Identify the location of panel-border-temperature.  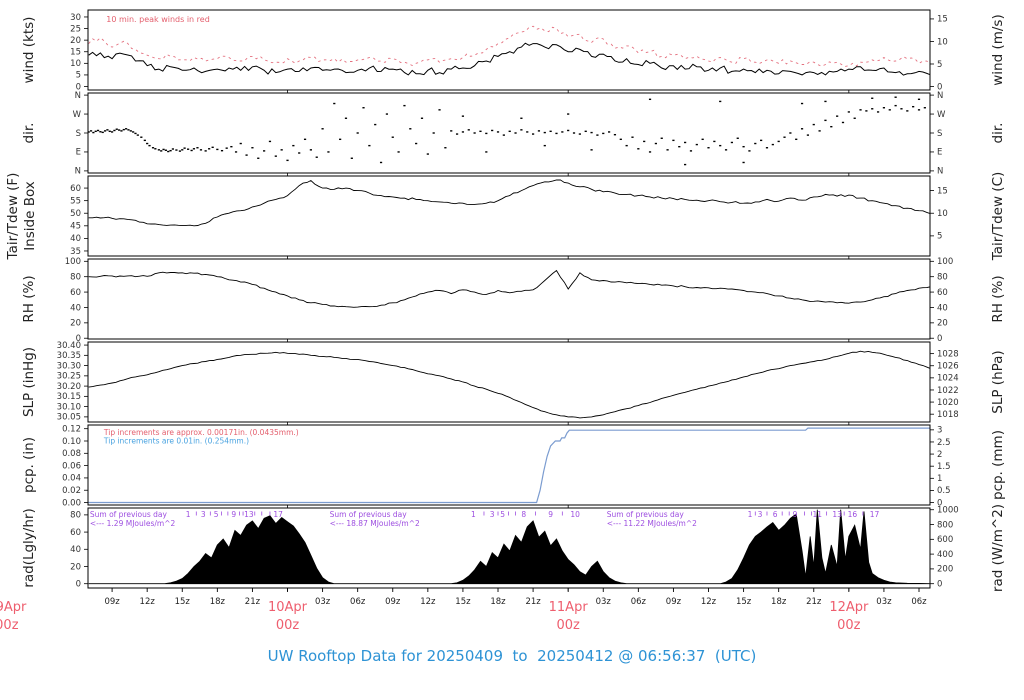
(509, 216).